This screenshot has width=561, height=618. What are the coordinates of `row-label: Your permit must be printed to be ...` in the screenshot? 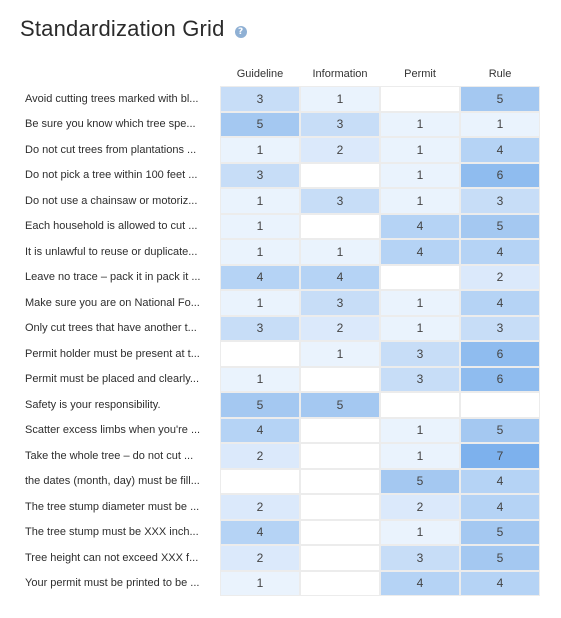 It's located at (112, 583).